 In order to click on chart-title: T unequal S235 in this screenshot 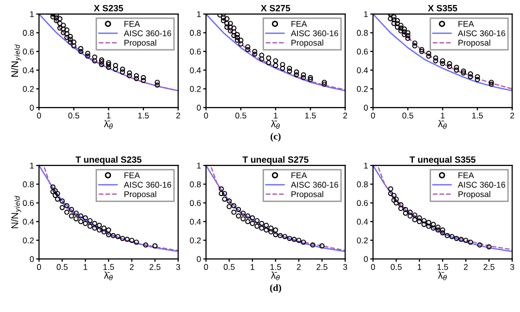, I will do `click(109, 160)`.